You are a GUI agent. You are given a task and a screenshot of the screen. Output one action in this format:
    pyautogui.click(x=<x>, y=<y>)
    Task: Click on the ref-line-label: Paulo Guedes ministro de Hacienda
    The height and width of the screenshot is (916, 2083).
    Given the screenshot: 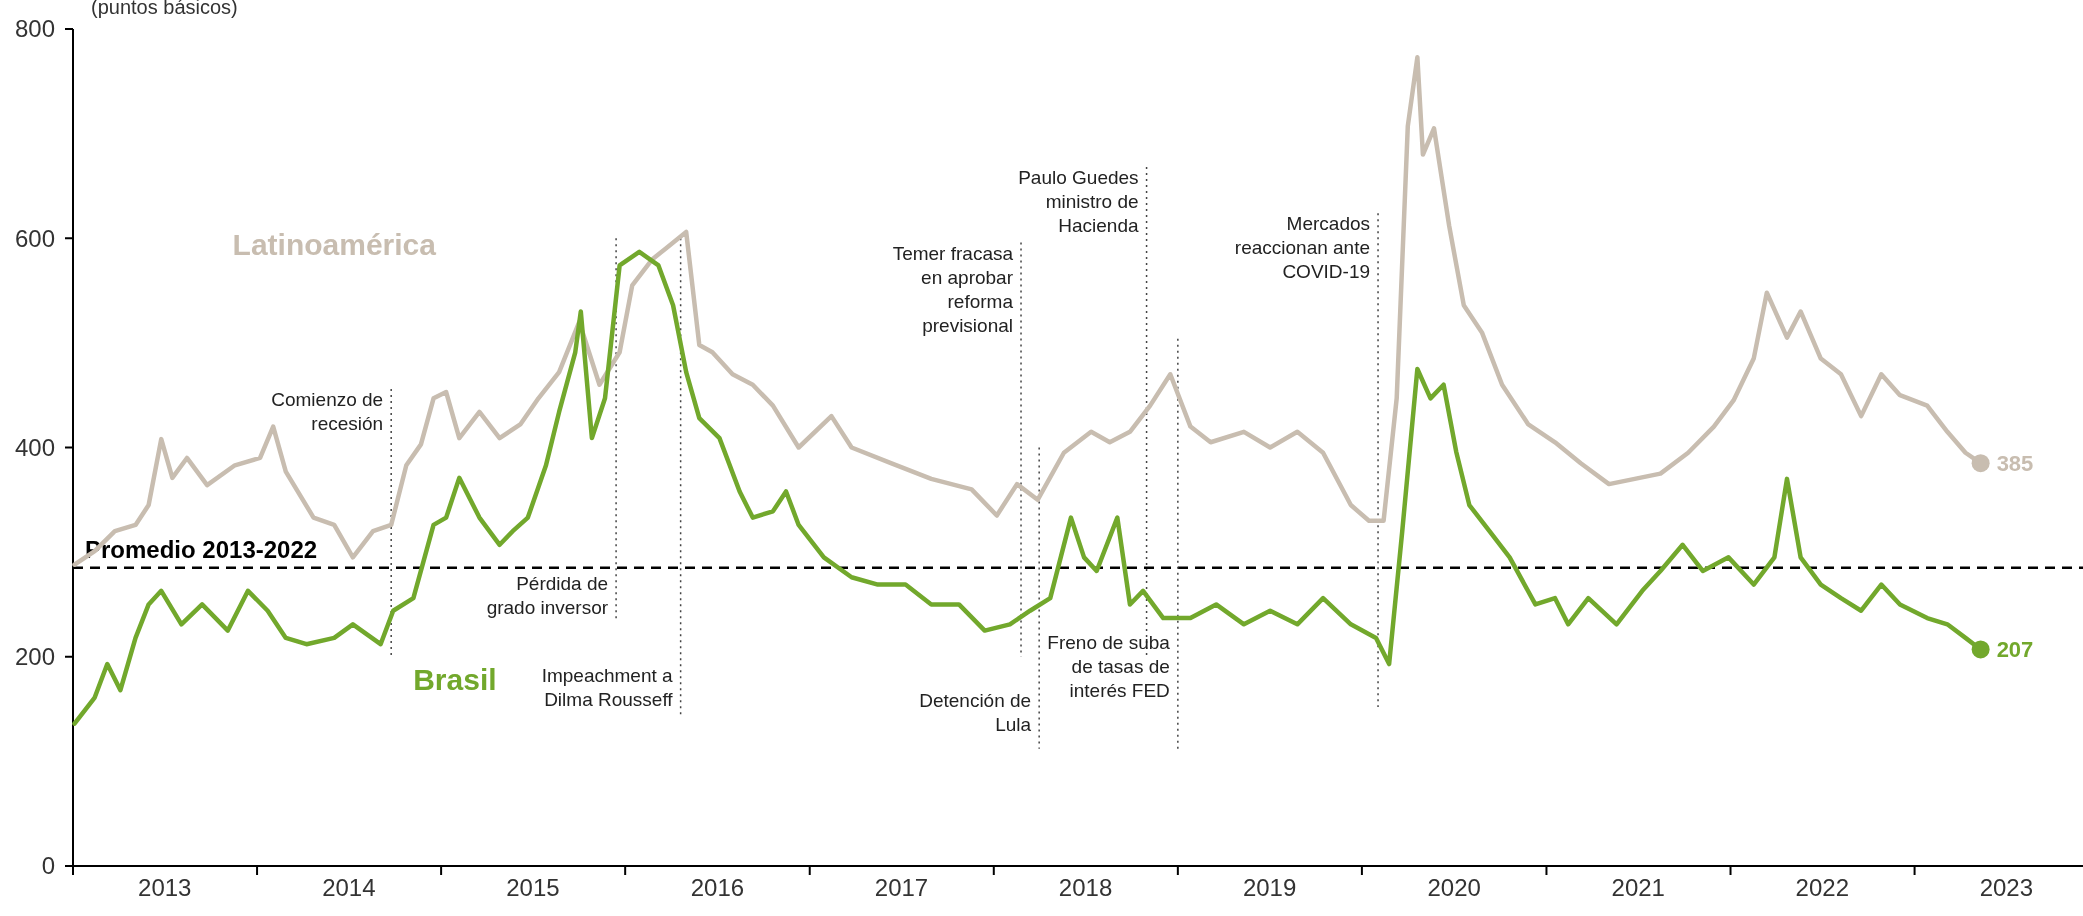 What is the action you would take?
    pyautogui.click(x=1079, y=202)
    